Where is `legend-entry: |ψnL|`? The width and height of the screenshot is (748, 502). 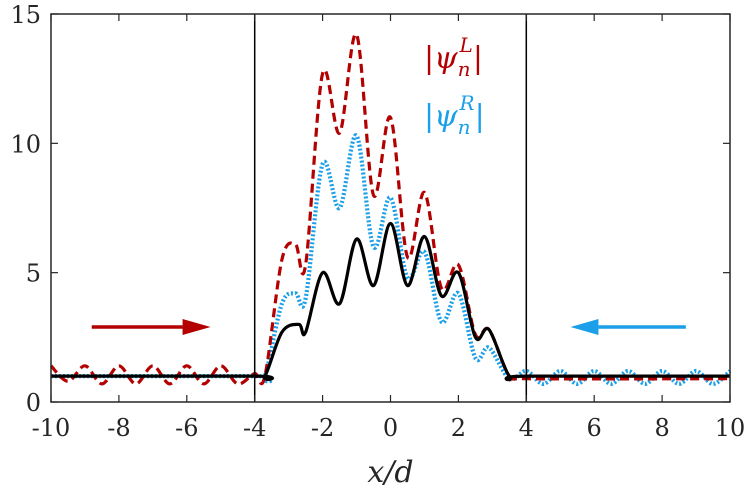
legend-entry: |ψnL| is located at coordinates (453, 57).